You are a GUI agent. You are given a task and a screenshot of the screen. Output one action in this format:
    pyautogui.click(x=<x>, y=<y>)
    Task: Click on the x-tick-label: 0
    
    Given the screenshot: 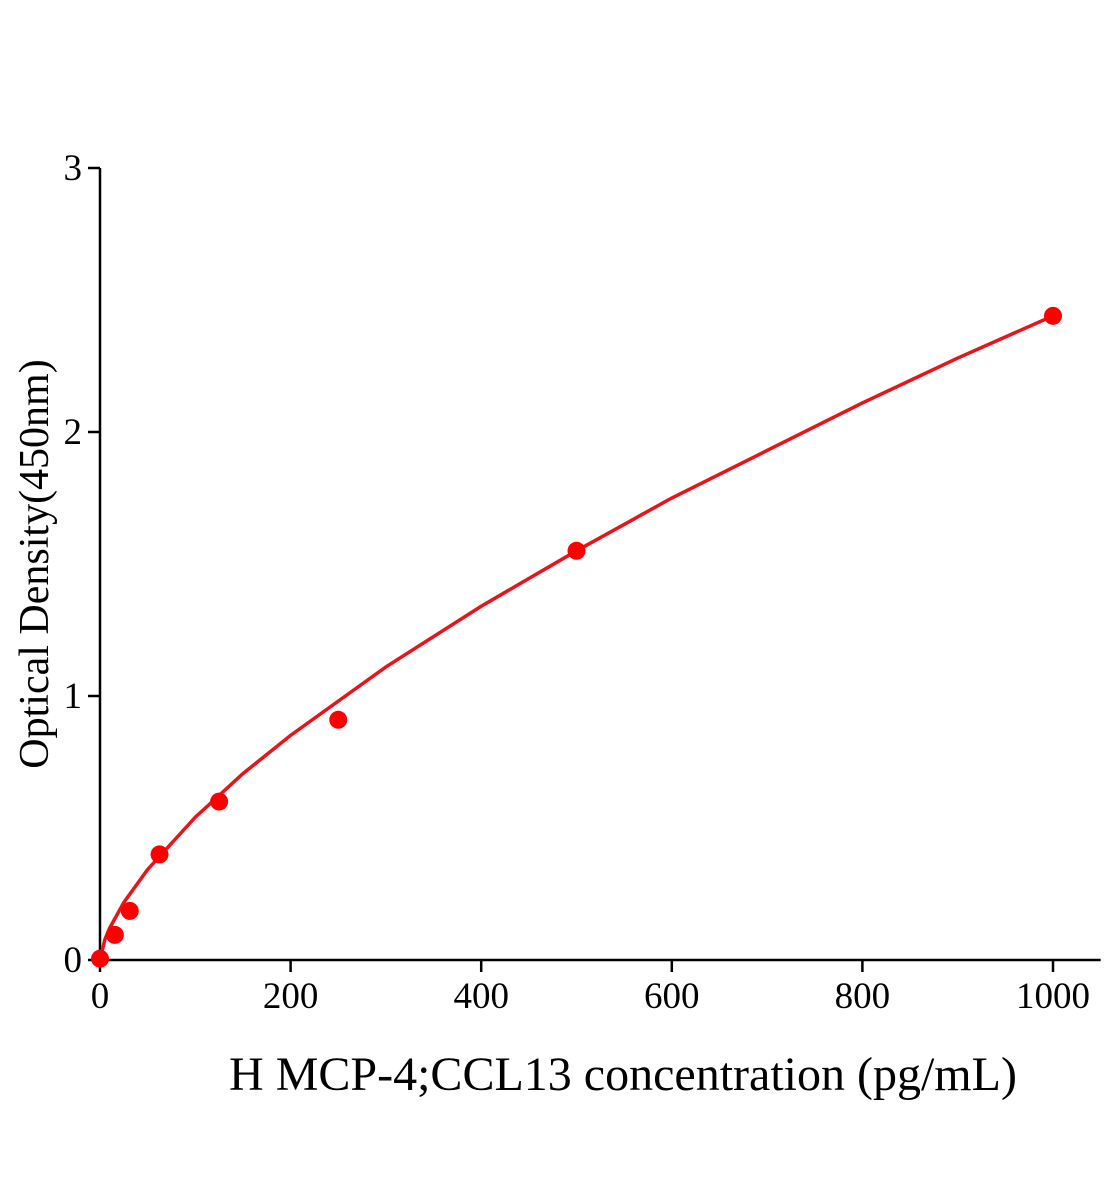 What is the action you would take?
    pyautogui.click(x=100, y=996)
    